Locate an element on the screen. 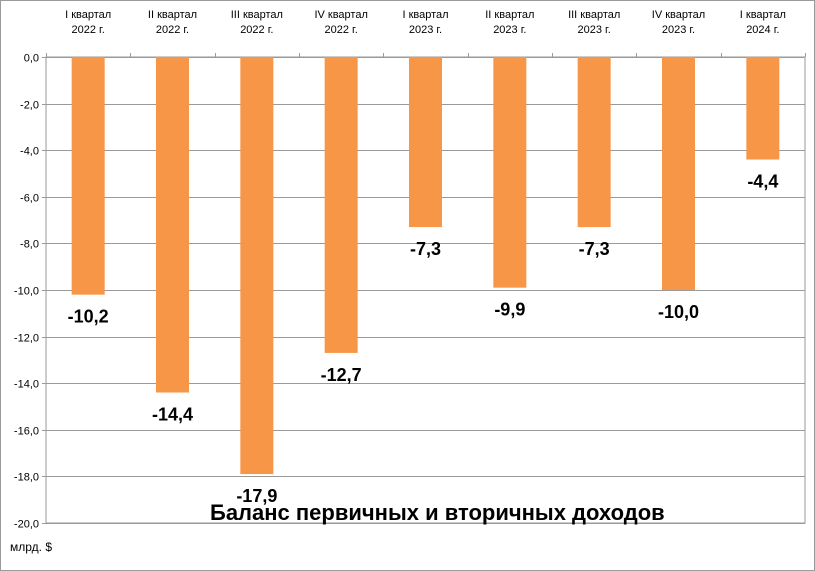  data-label: -12,7 is located at coordinates (341, 375).